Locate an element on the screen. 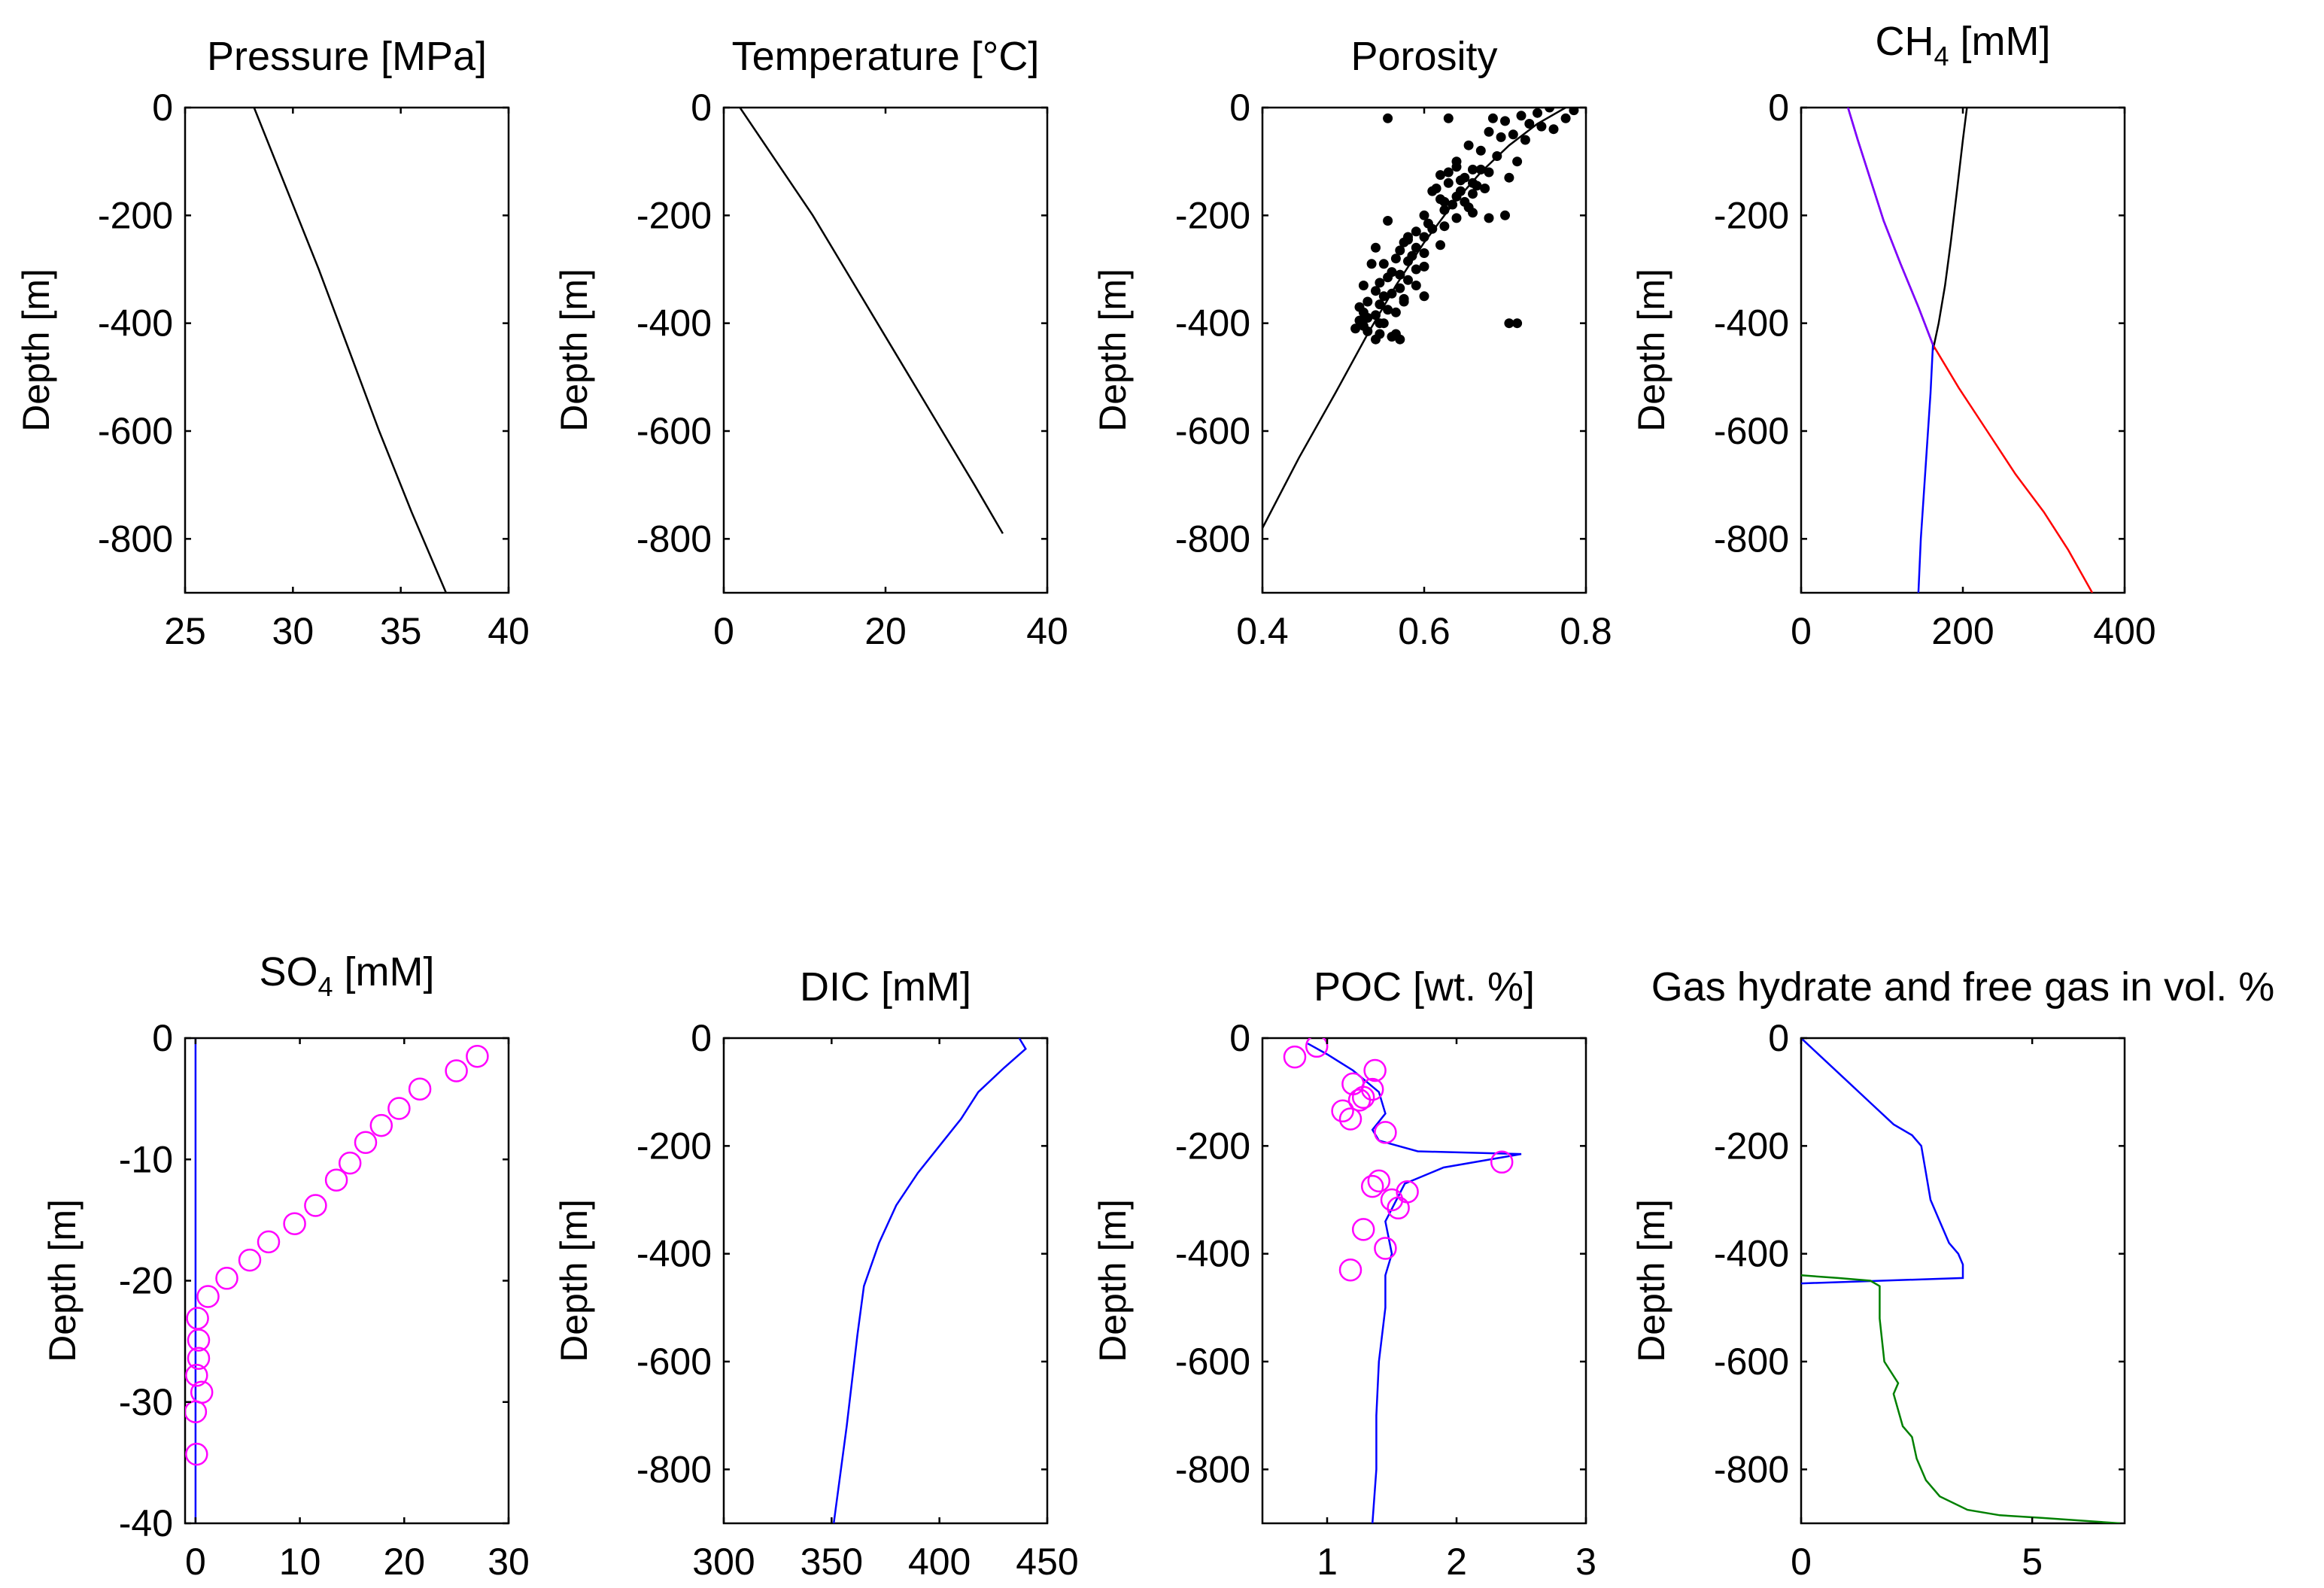 The image size is (2324, 1588). panel-7: 1 2 3 0 -200 -400 -600 -800 Depth [m] POC [wt. %] is located at coordinates (1344, 1273).